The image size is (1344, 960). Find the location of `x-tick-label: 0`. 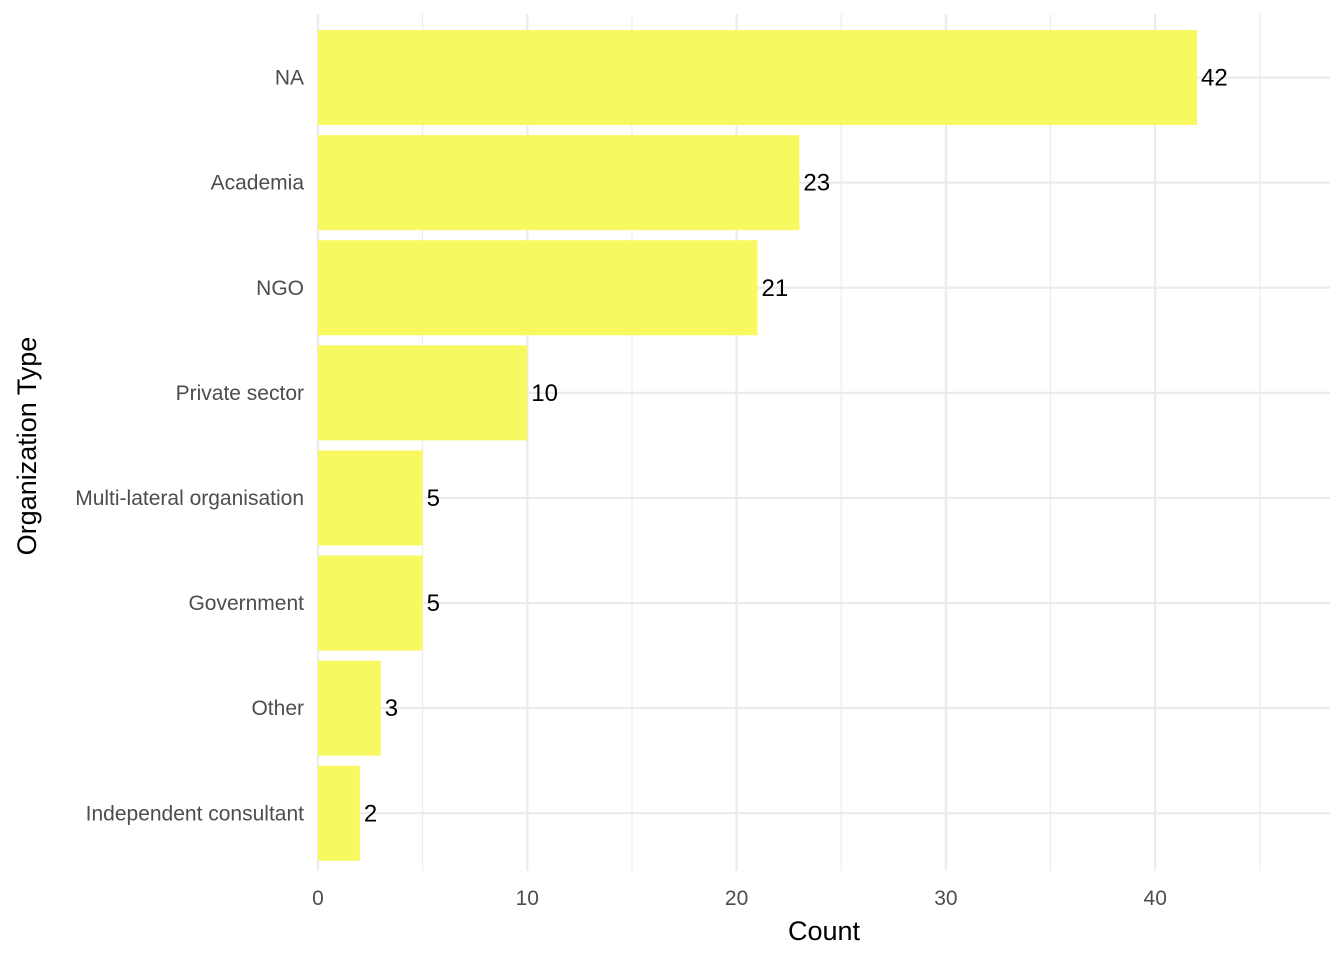

x-tick-label: 0 is located at coordinates (318, 898).